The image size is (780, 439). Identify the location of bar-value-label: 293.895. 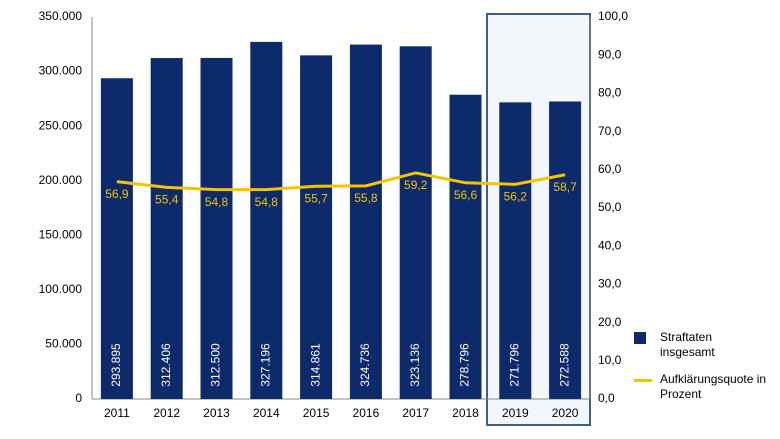
(116, 365).